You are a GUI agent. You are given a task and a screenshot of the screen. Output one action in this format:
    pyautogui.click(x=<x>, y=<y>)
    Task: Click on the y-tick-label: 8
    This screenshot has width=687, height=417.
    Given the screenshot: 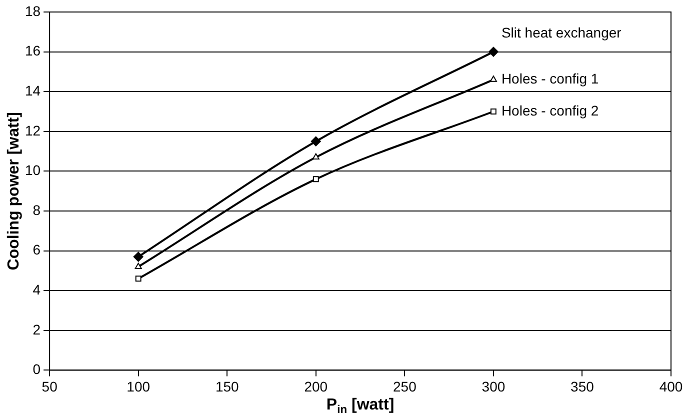 What is the action you would take?
    pyautogui.click(x=36, y=210)
    